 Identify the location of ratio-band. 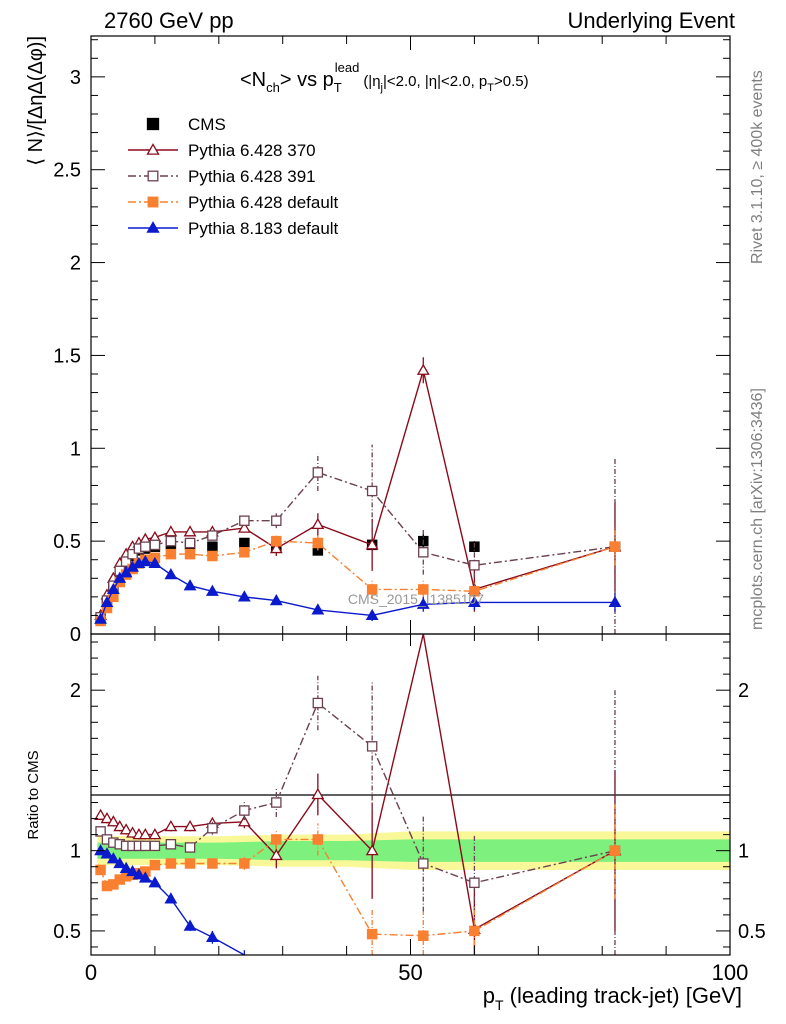
(413, 850).